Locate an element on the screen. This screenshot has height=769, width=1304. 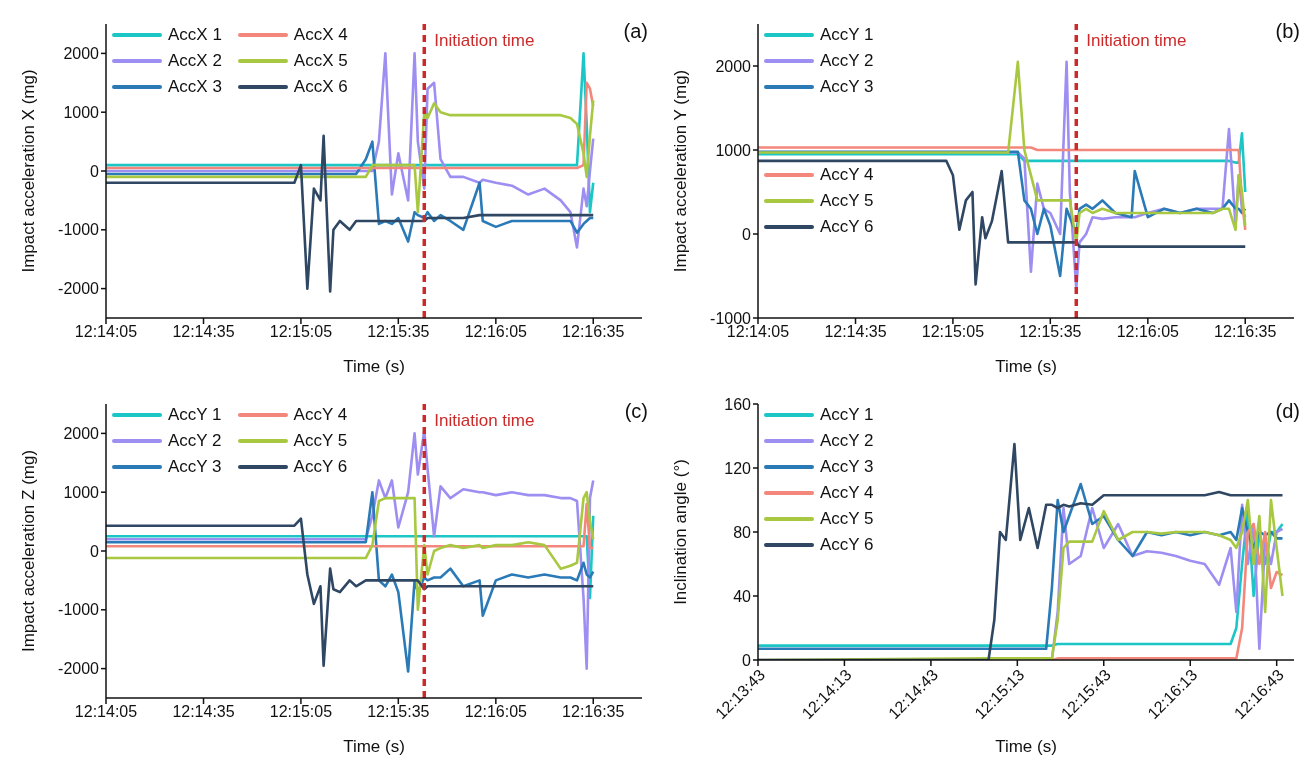
y-axis-title: Impact acceleration X (mg) is located at coordinates (29, 171).